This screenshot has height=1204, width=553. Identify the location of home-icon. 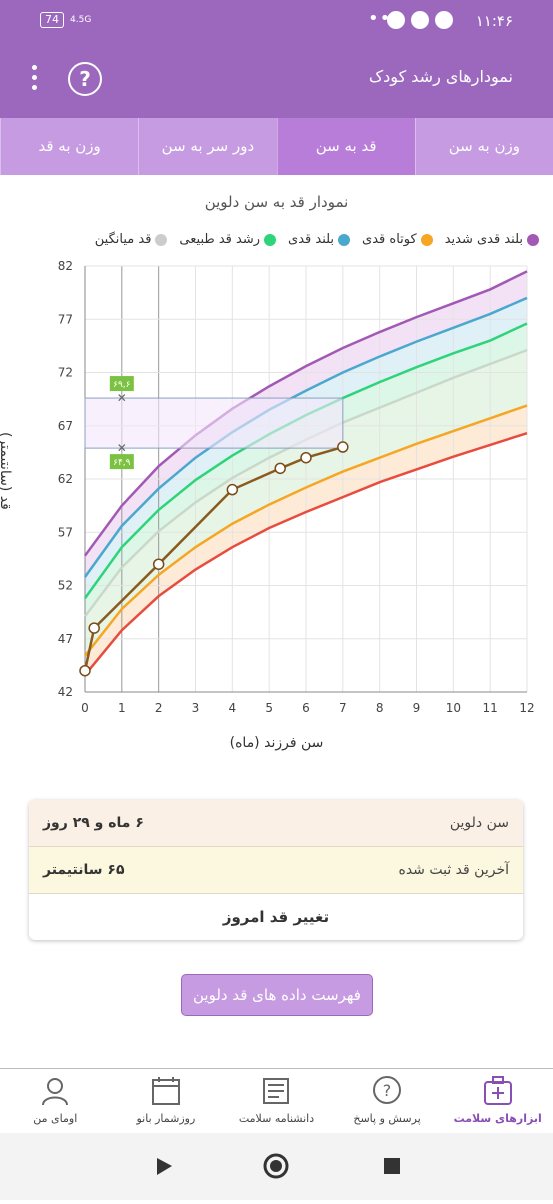
(276, 1166).